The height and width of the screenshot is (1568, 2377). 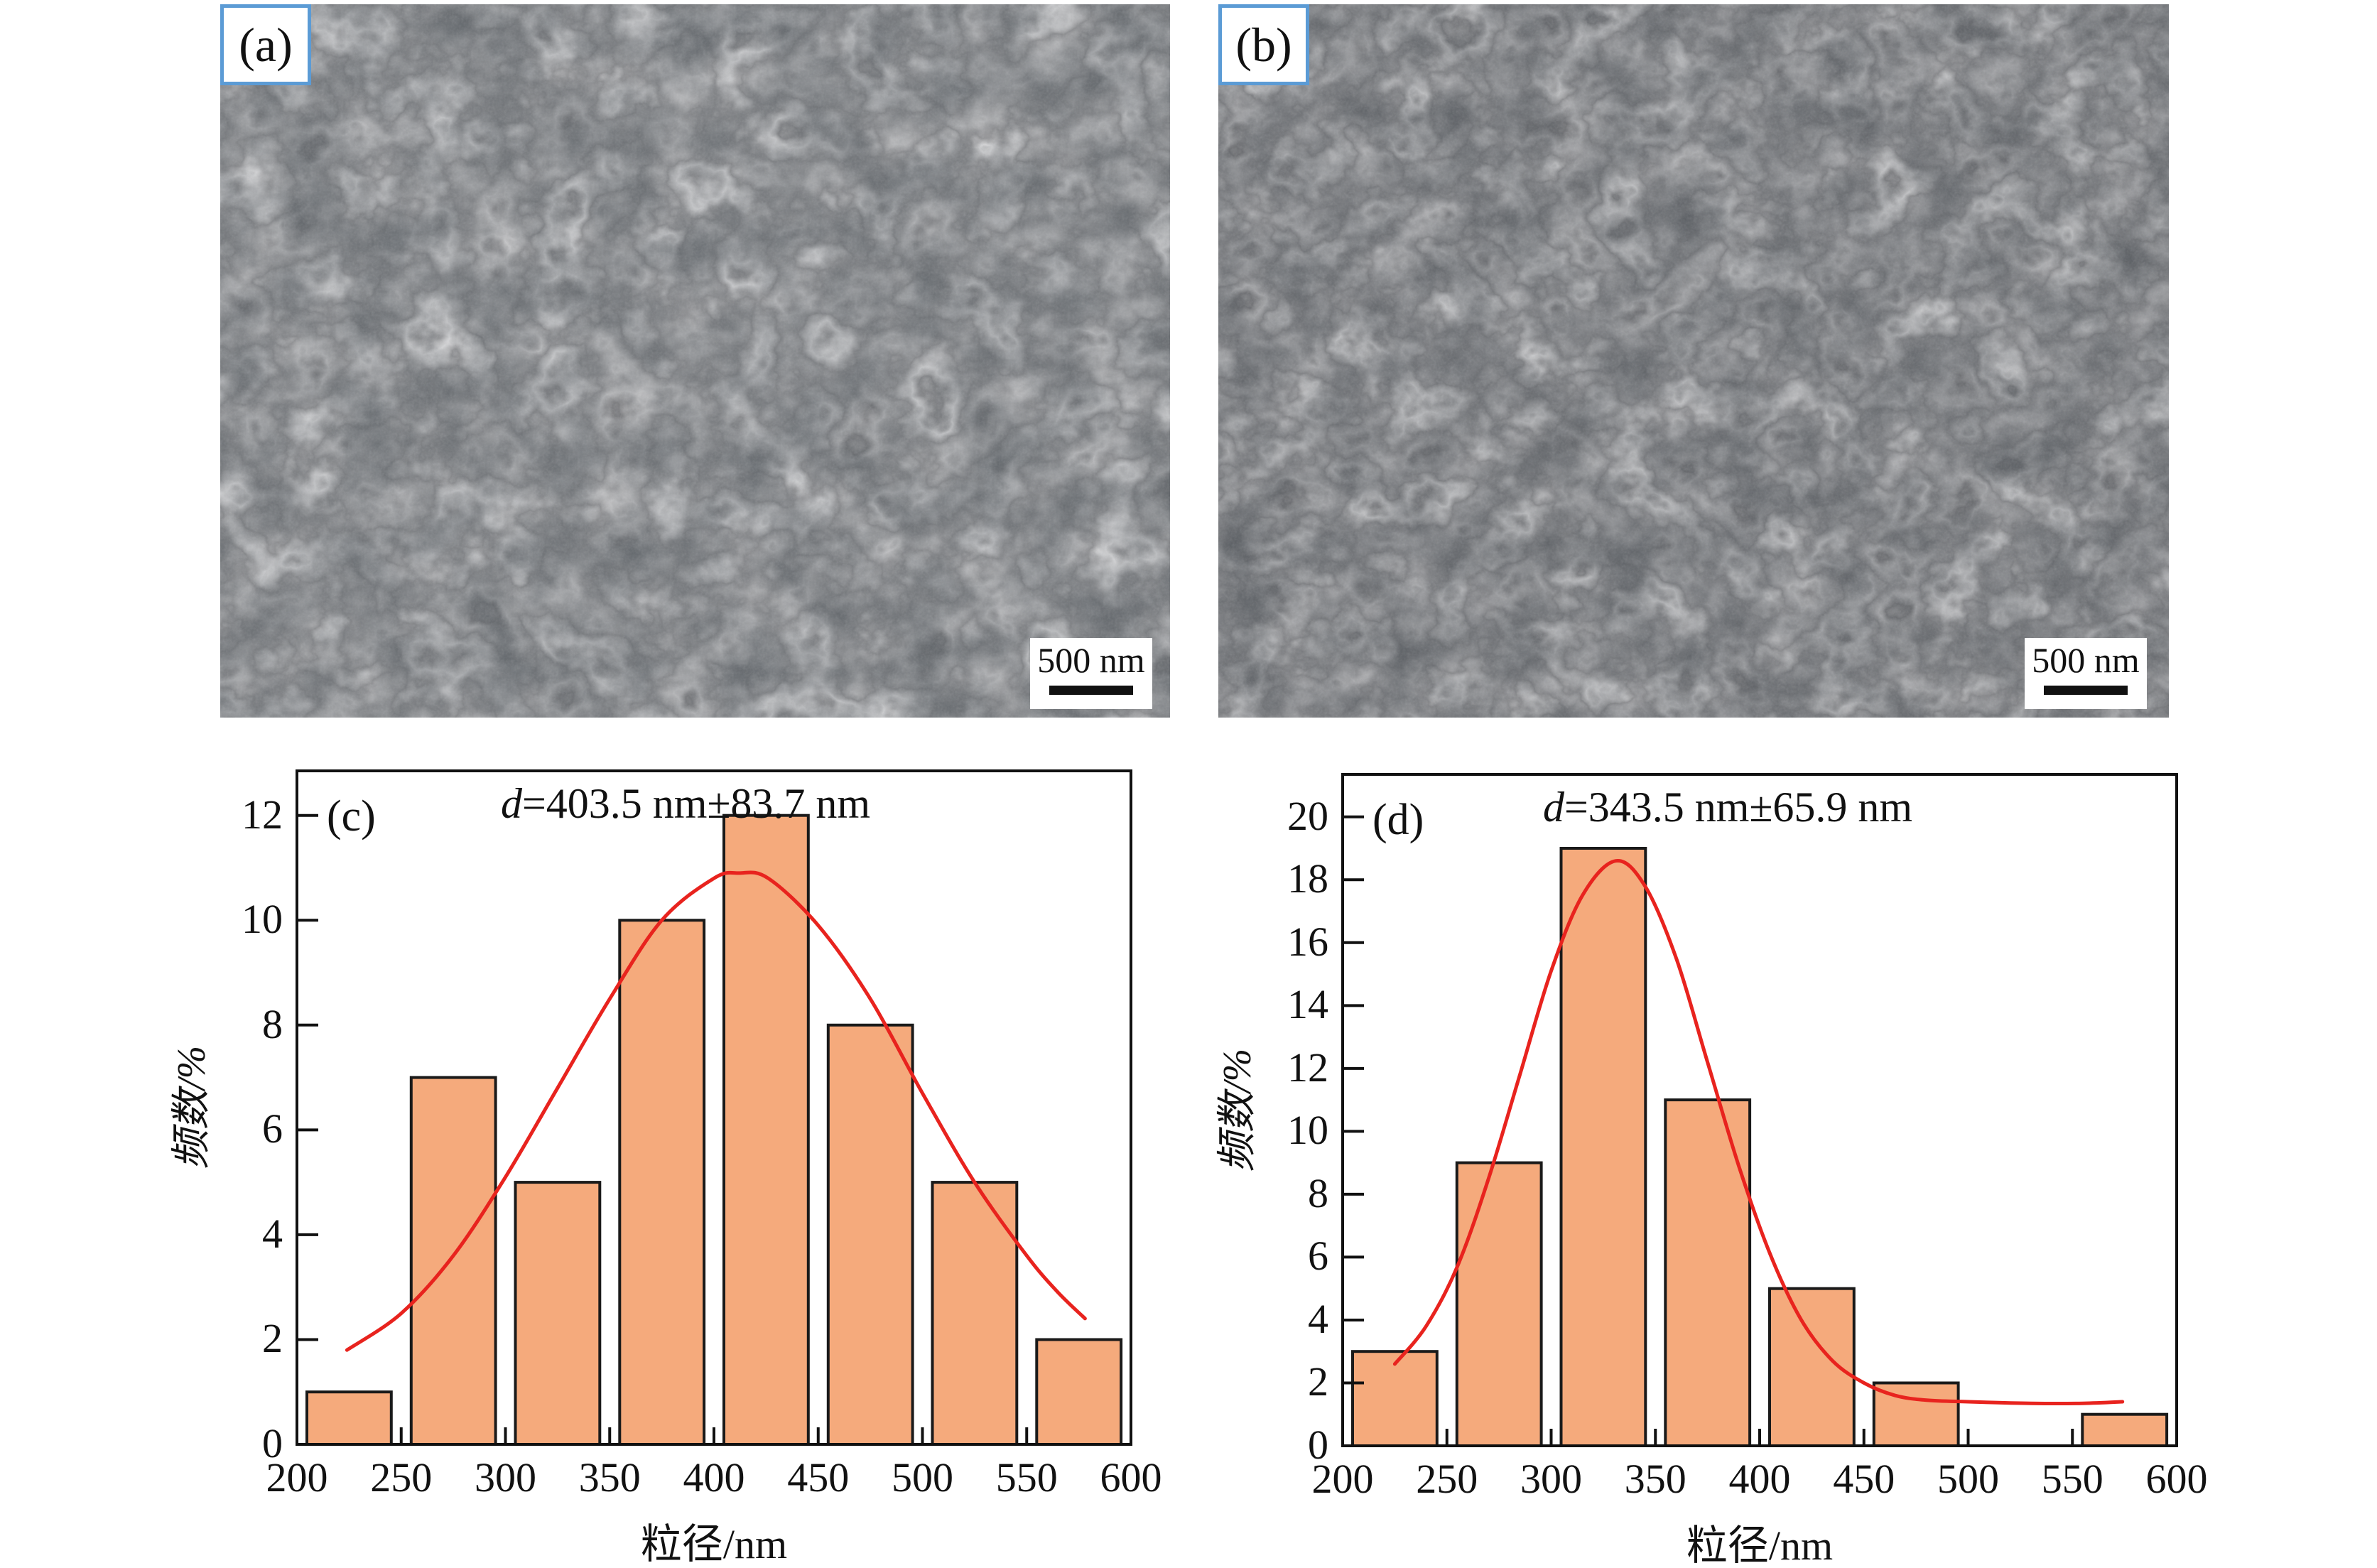 What do you see at coordinates (1760, 1546) in the screenshot?
I see `x-axis-label-d: 粒径/nm` at bounding box center [1760, 1546].